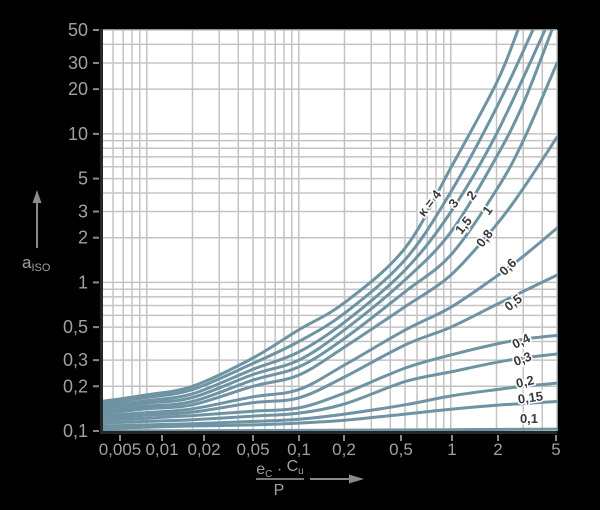  What do you see at coordinates (75, 386) in the screenshot?
I see `y-tick-label: 0,2` at bounding box center [75, 386].